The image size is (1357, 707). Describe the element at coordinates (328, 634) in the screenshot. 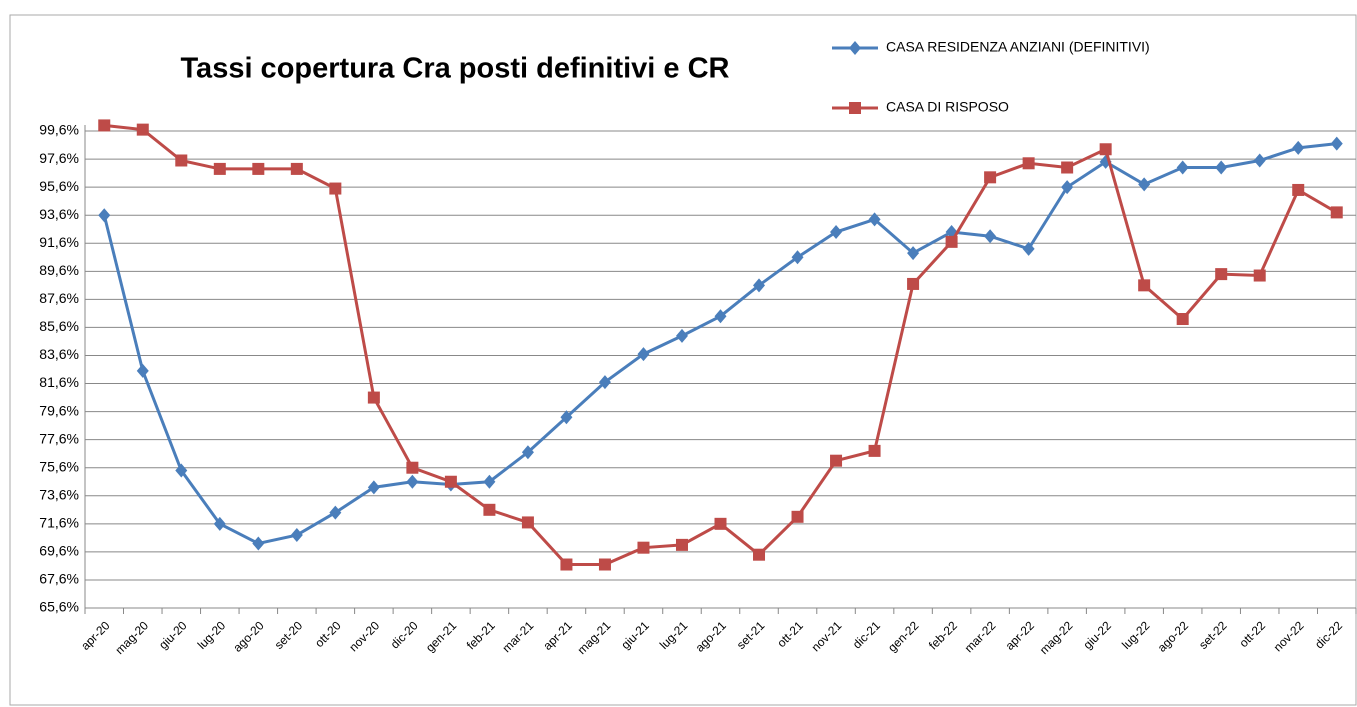

I see `x-tick-label: ott-20` at that location.